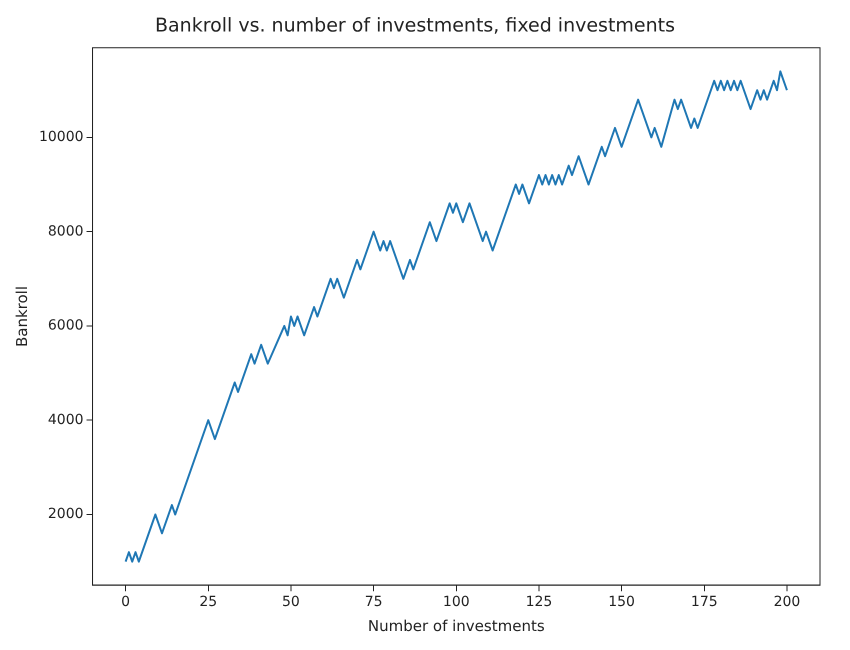 This screenshot has height=650, width=850. Describe the element at coordinates (373, 602) in the screenshot. I see `x-tick-label: 75` at that location.